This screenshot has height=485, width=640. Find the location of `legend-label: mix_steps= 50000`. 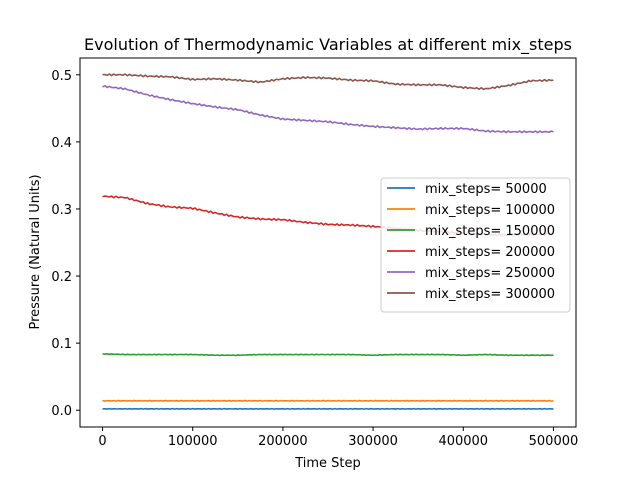

legend-label: mix_steps= 50000 is located at coordinates (486, 189).